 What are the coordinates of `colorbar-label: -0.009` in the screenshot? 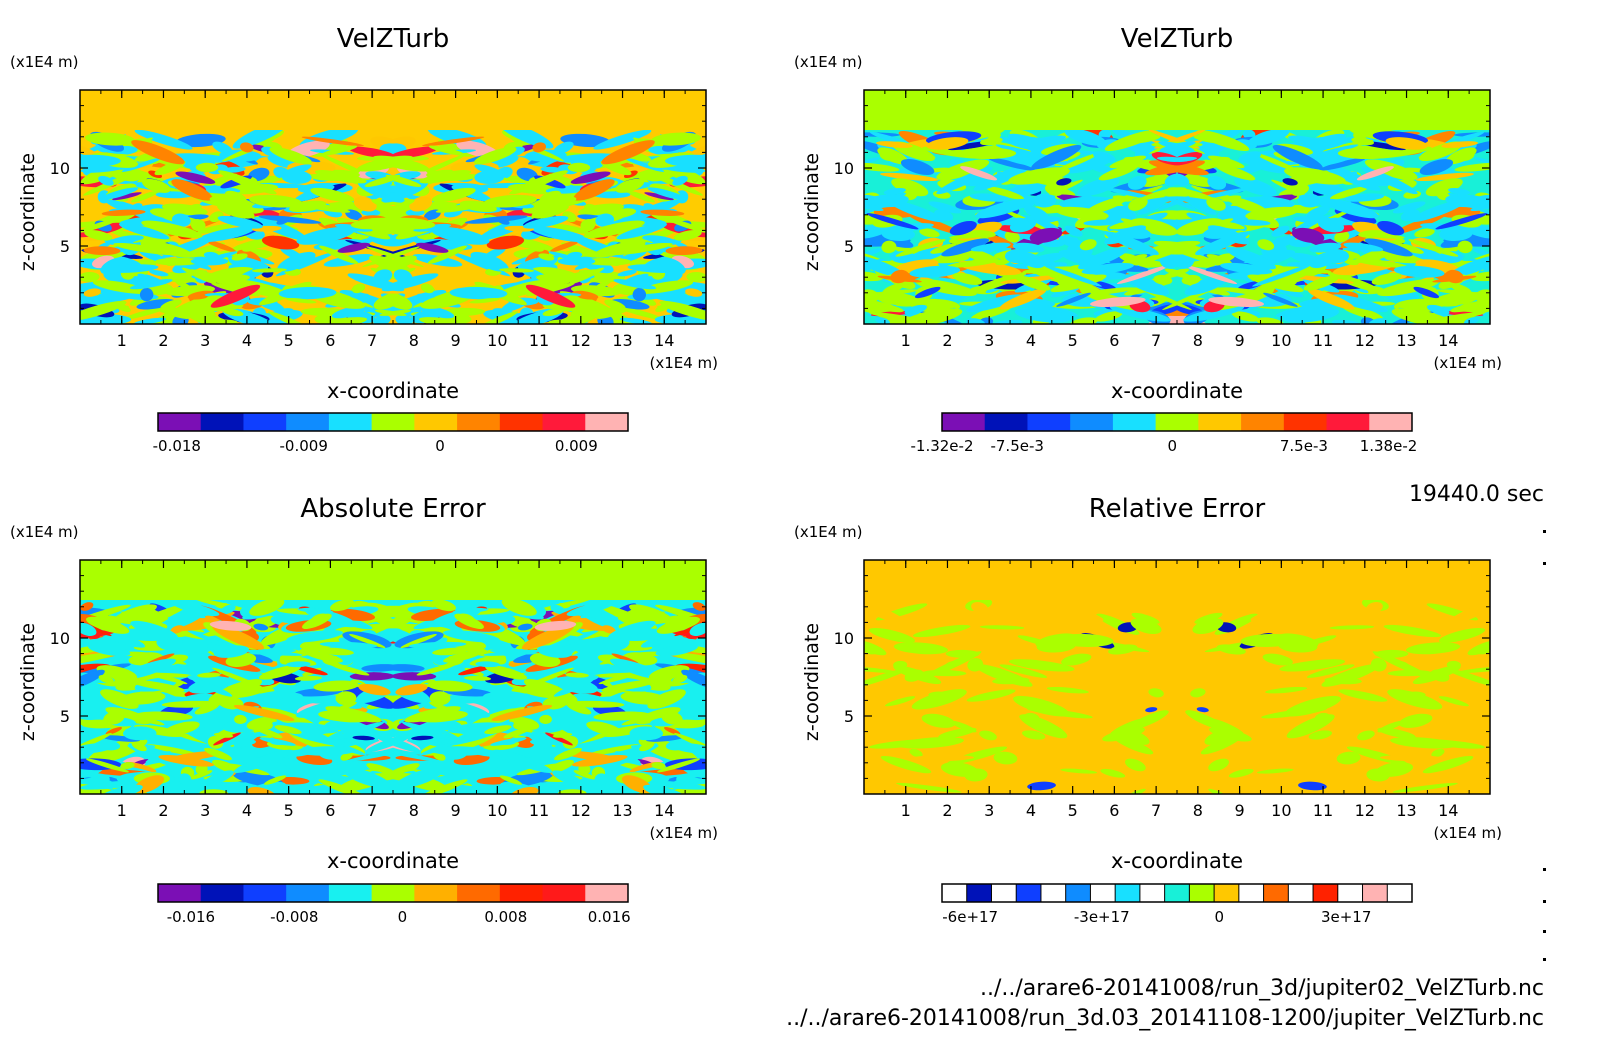 It's located at (304, 446).